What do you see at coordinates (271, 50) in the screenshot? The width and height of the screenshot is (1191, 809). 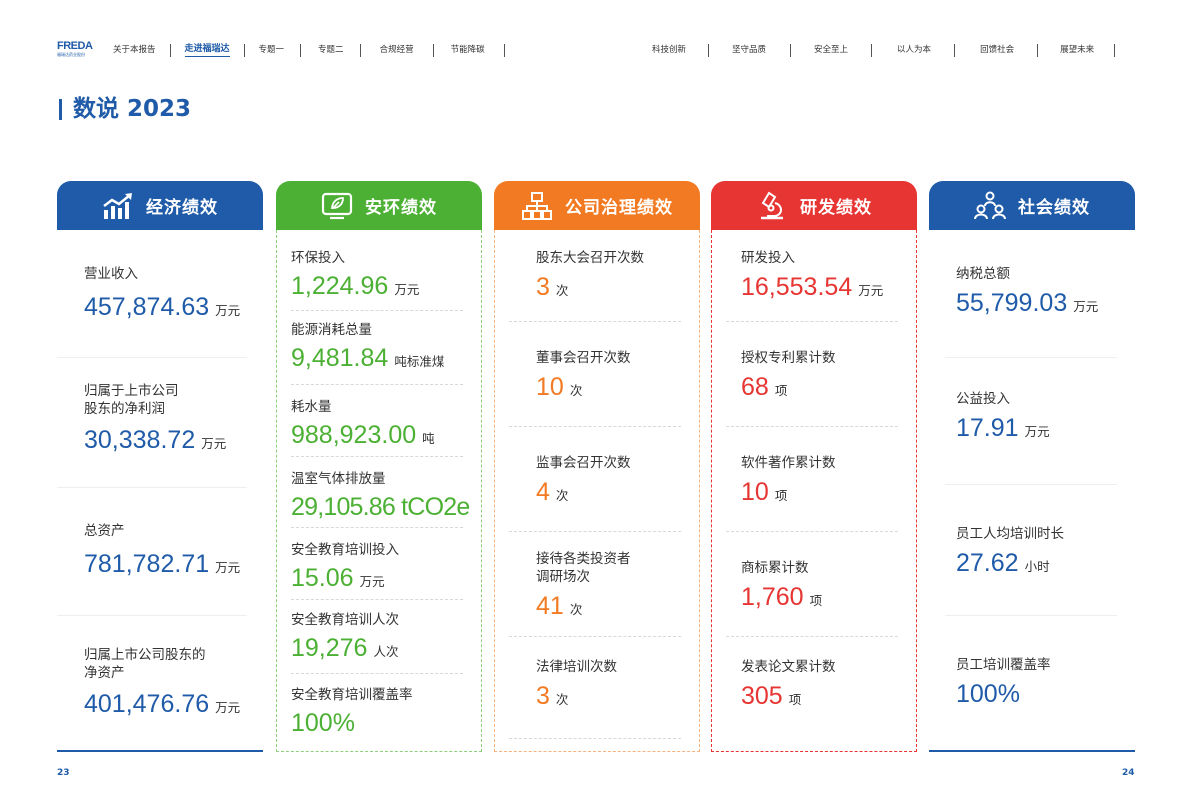 I see `nav-item-topic-one: 专题一` at bounding box center [271, 50].